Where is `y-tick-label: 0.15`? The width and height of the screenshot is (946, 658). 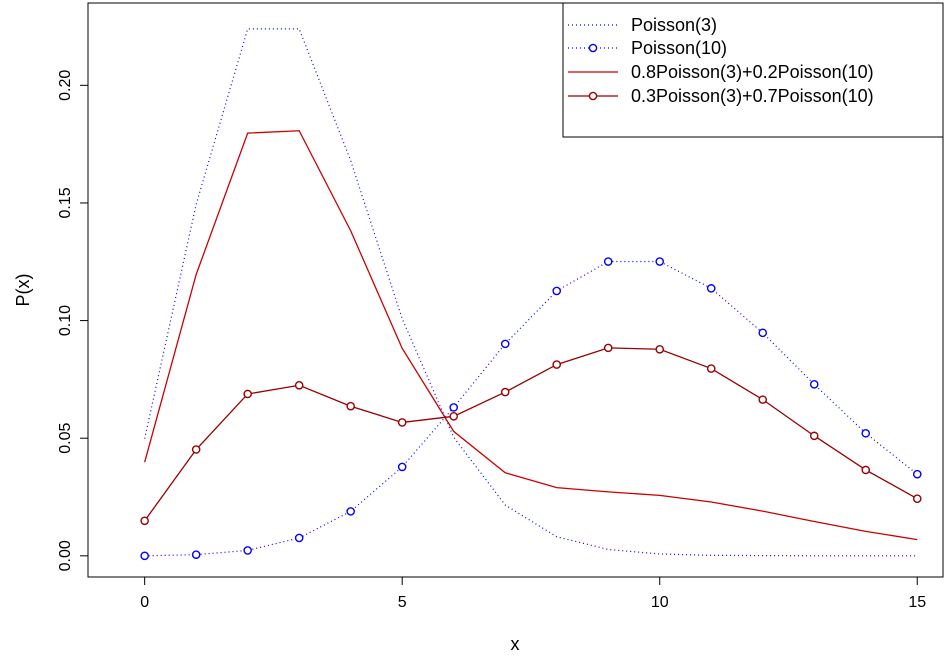 y-tick-label: 0.15 is located at coordinates (65, 202).